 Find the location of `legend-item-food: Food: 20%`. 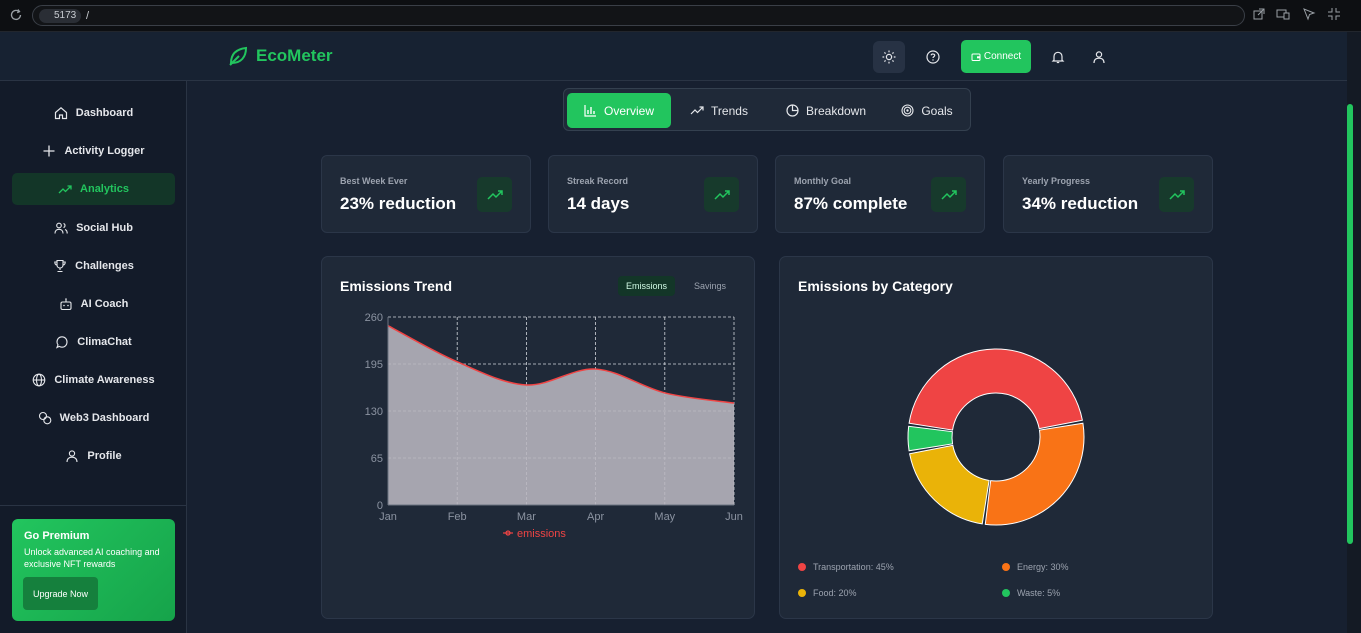

legend-item-food: Food: 20% is located at coordinates (827, 593).